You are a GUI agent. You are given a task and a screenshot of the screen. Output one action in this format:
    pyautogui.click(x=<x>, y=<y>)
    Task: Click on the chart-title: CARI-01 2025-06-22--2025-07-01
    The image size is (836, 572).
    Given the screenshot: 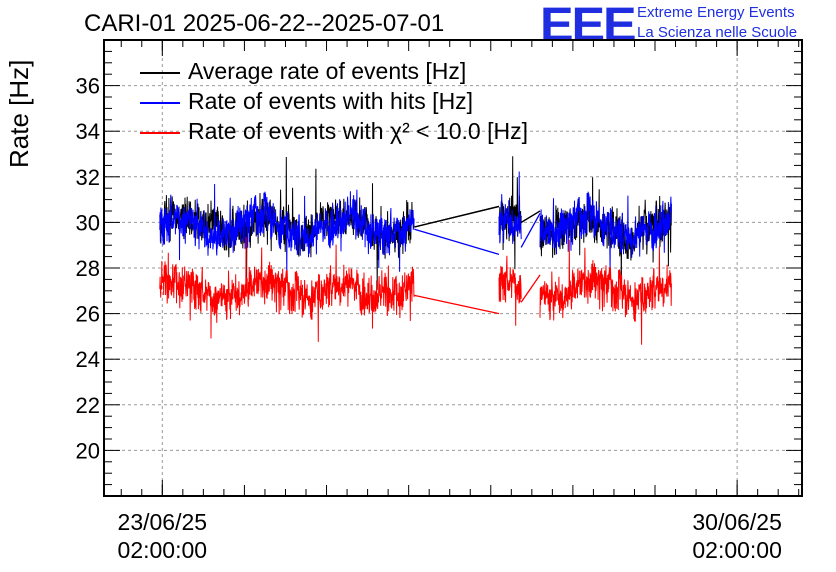 What is the action you would take?
    pyautogui.click(x=264, y=23)
    